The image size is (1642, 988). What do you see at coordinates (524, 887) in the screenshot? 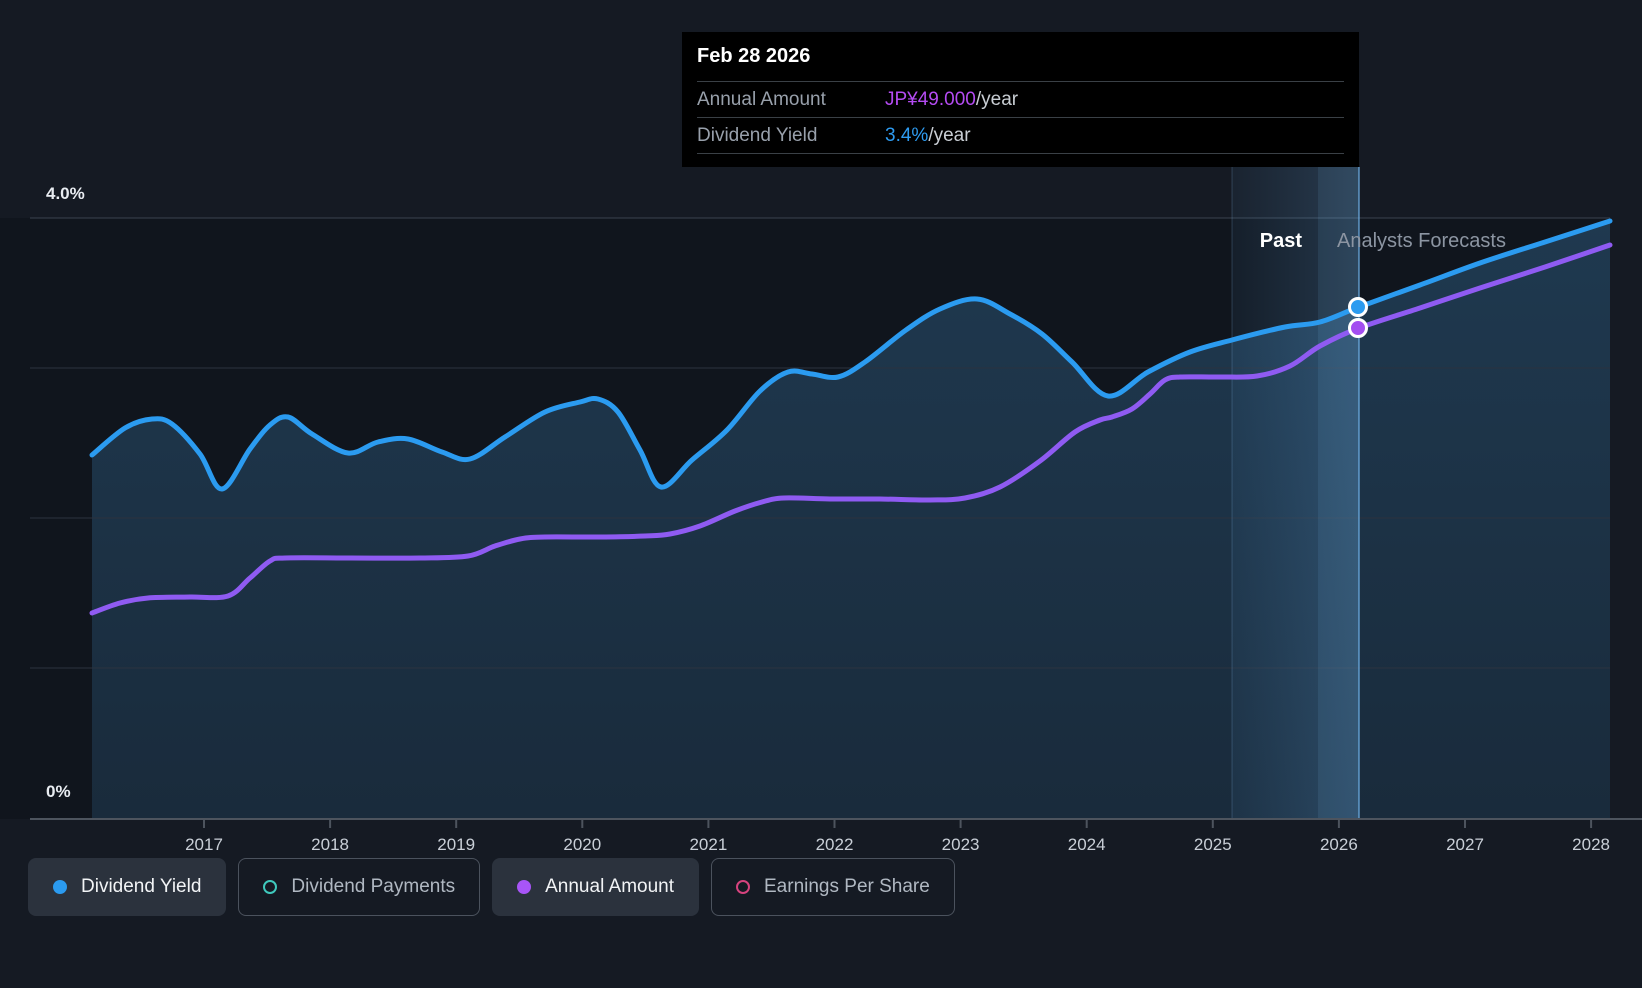
I see `annual-amount-dot-icon` at bounding box center [524, 887].